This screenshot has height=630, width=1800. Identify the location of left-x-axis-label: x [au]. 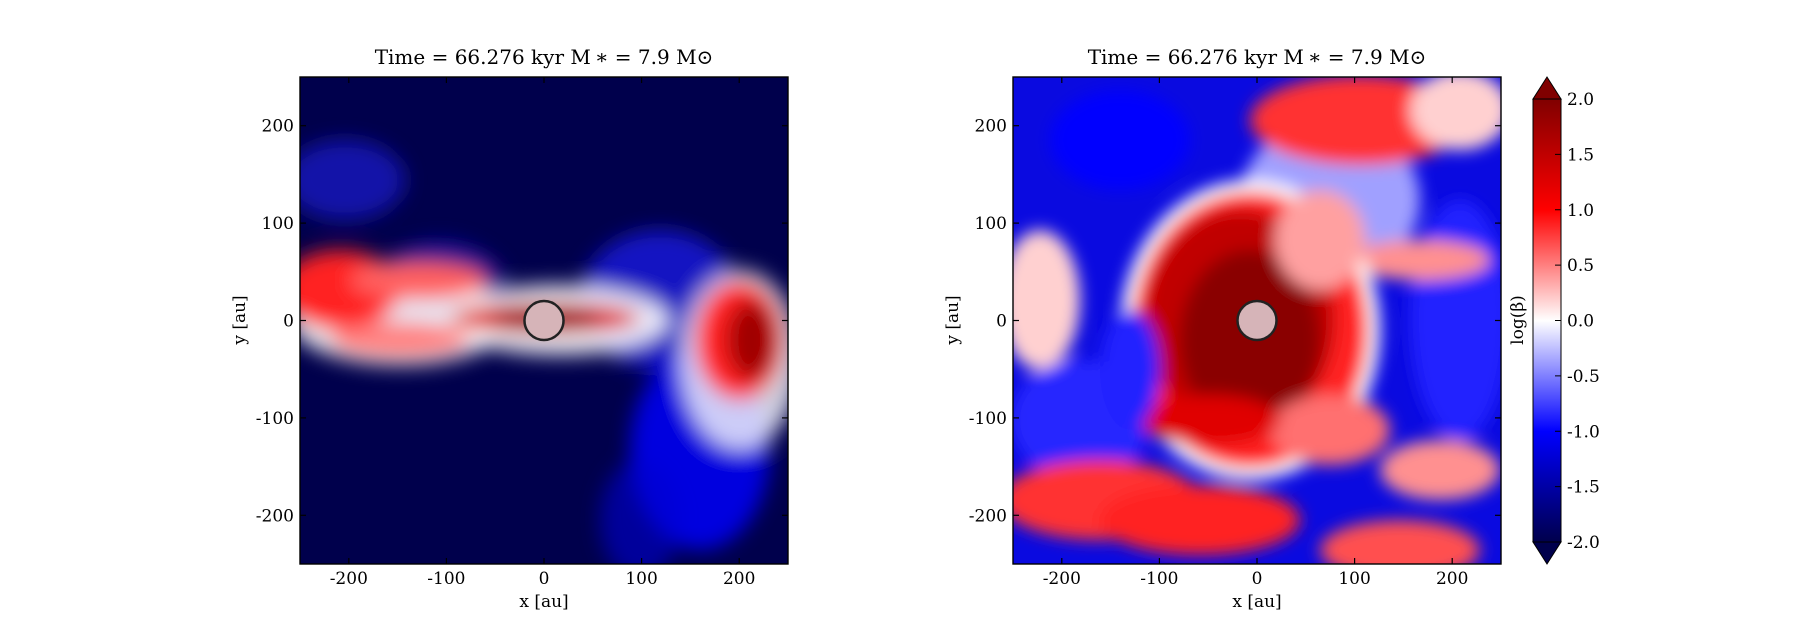
(543, 602).